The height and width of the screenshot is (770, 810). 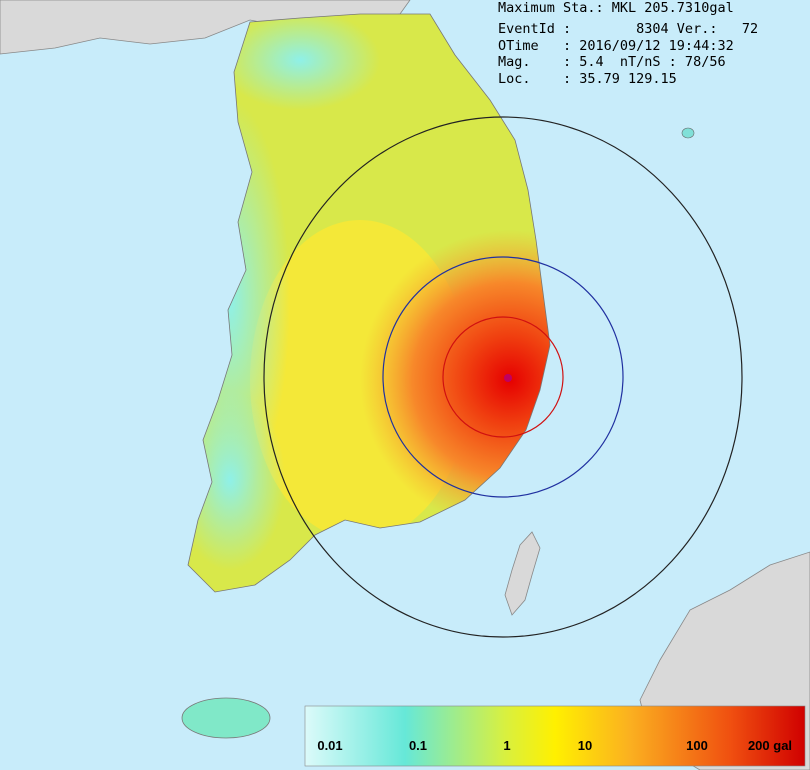 I want to click on field-hot, so click(x=445, y=380).